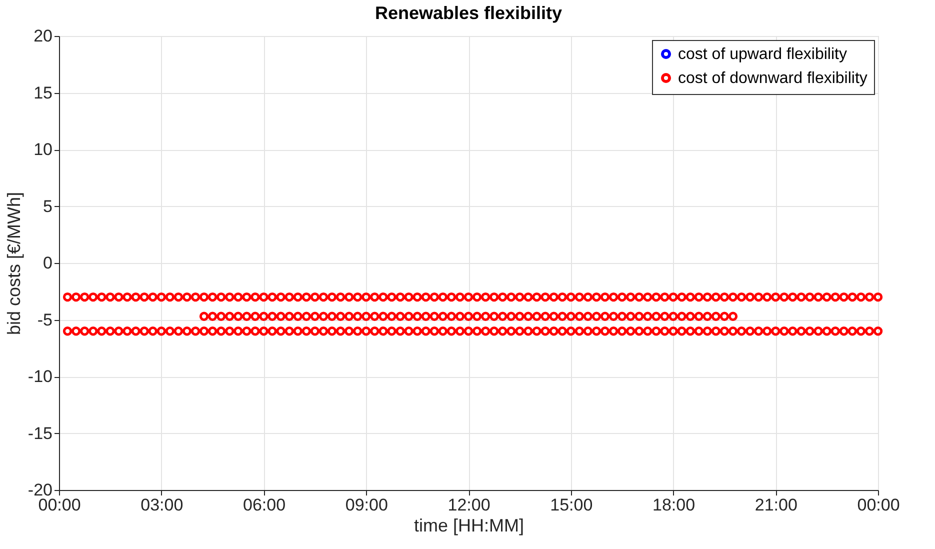 Image resolution: width=935 pixels, height=549 pixels. What do you see at coordinates (878, 505) in the screenshot?
I see `x-tick-label: 00:00` at bounding box center [878, 505].